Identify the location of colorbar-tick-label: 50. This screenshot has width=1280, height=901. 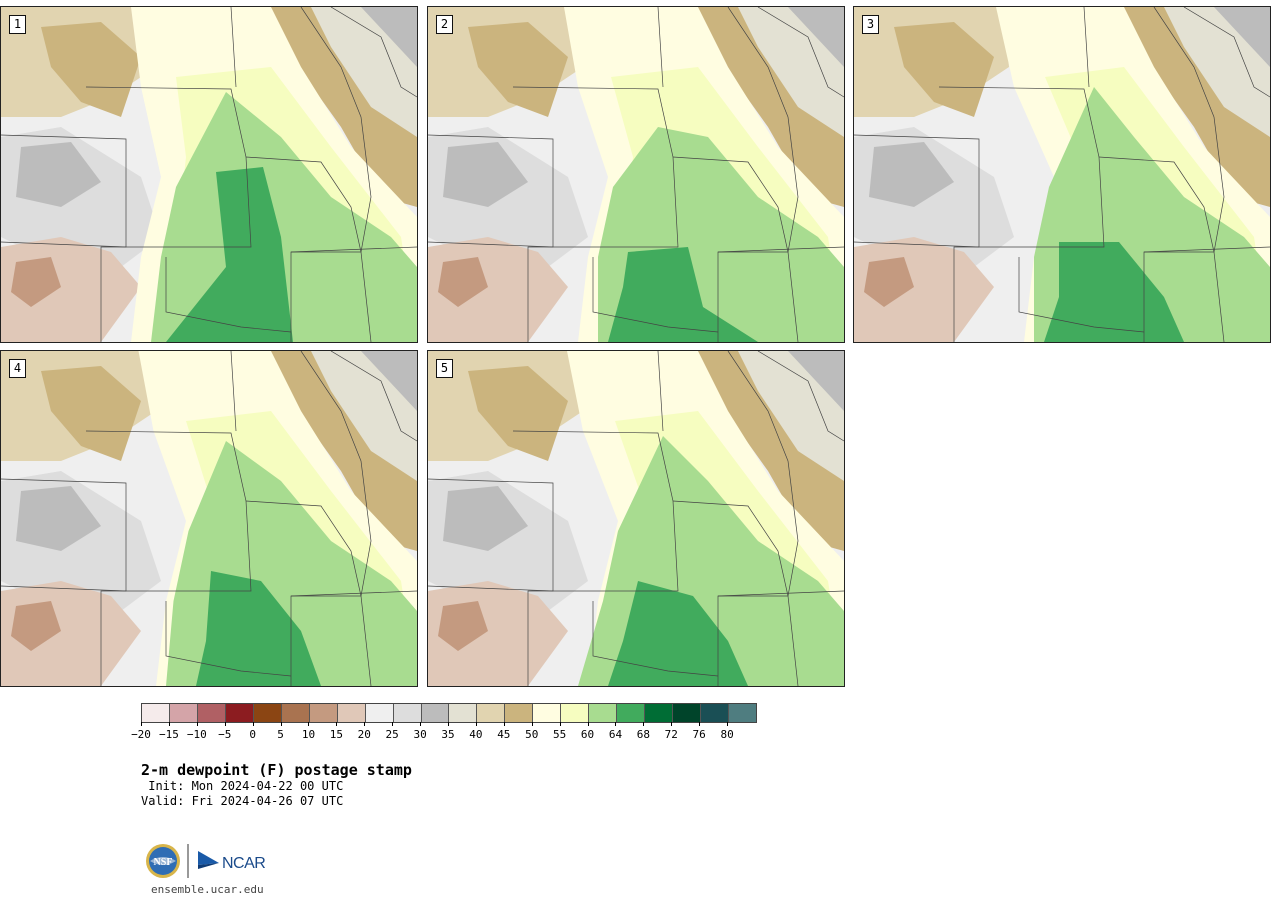
(532, 734).